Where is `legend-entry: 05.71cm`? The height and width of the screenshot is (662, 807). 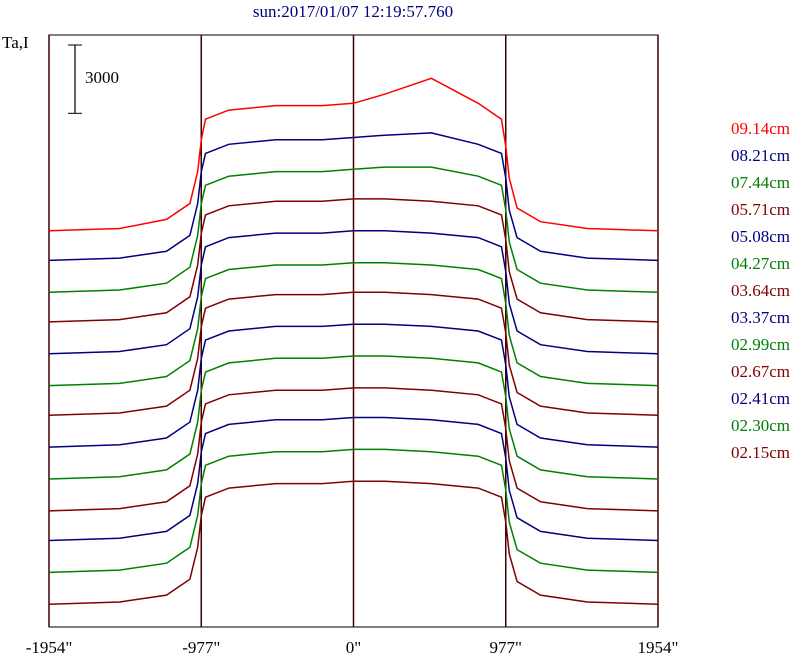
legend-entry: 05.71cm is located at coordinates (760, 209).